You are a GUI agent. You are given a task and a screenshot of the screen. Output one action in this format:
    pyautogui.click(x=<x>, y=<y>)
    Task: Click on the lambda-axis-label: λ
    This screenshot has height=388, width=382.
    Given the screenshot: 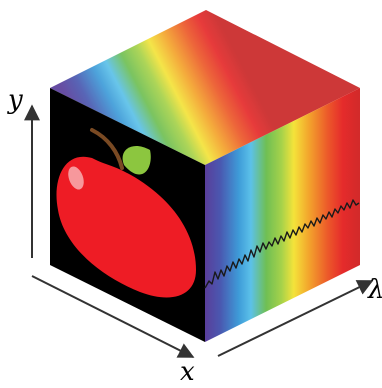 What is the action you would take?
    pyautogui.click(x=374, y=290)
    